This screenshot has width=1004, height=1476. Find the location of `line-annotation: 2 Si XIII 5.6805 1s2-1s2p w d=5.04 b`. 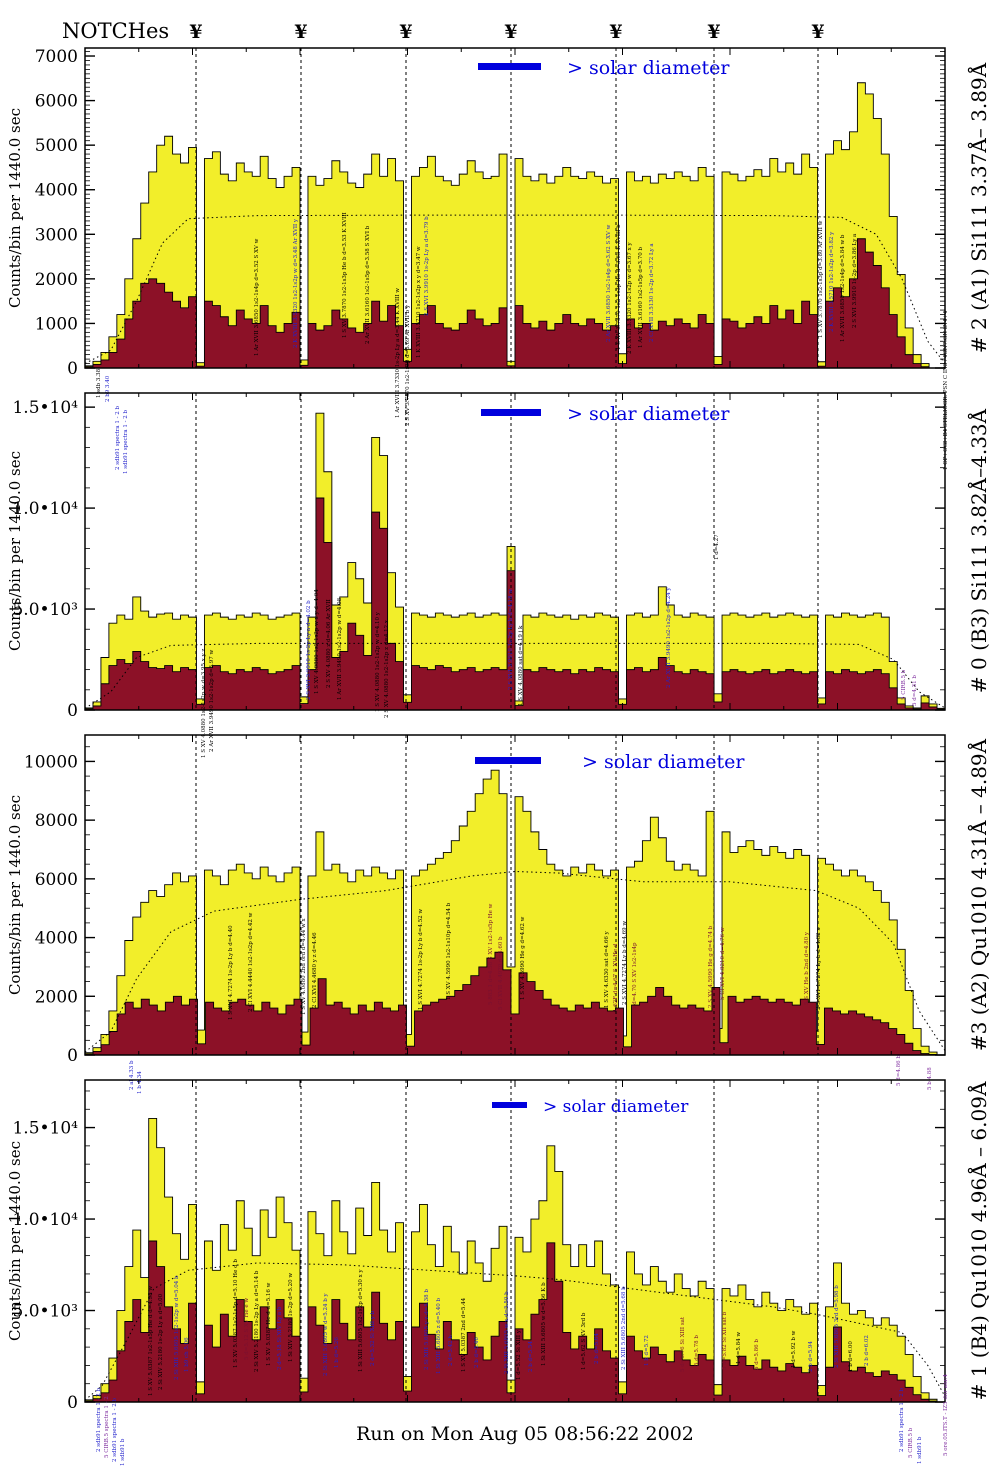

line-annotation: 2 Si XIII 5.6805 1s2-1s2p w d=5.04 b is located at coordinates (177, 1327).